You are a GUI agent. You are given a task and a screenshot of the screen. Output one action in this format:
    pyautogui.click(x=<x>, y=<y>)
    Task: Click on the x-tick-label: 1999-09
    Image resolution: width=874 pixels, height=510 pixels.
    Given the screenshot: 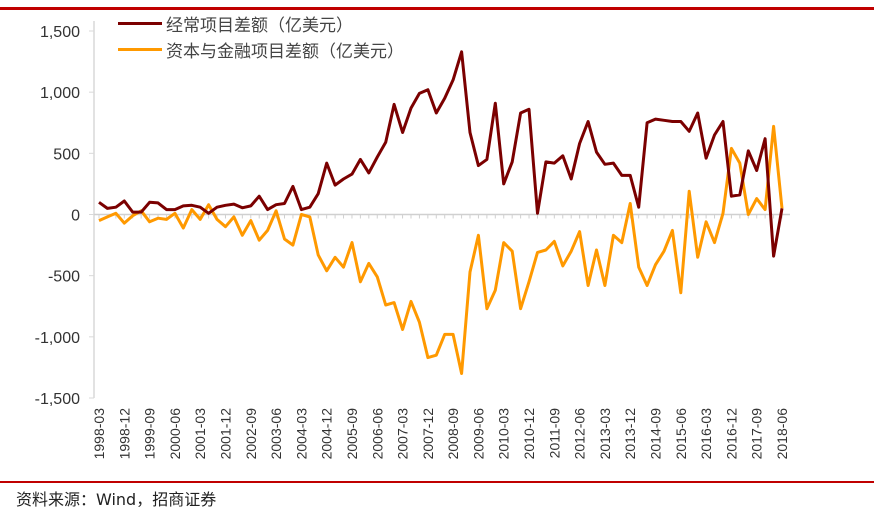 What is the action you would take?
    pyautogui.click(x=150, y=434)
    